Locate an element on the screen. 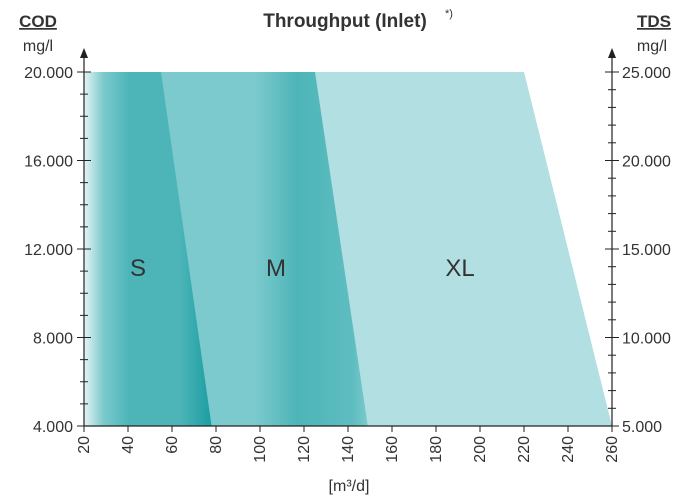  left-axis-arrow is located at coordinates (84, 53).